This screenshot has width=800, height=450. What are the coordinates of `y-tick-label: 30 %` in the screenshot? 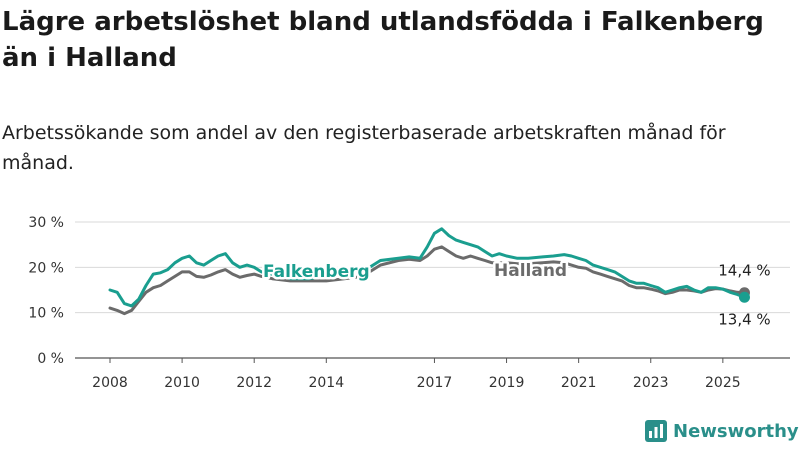 It's located at (46, 223).